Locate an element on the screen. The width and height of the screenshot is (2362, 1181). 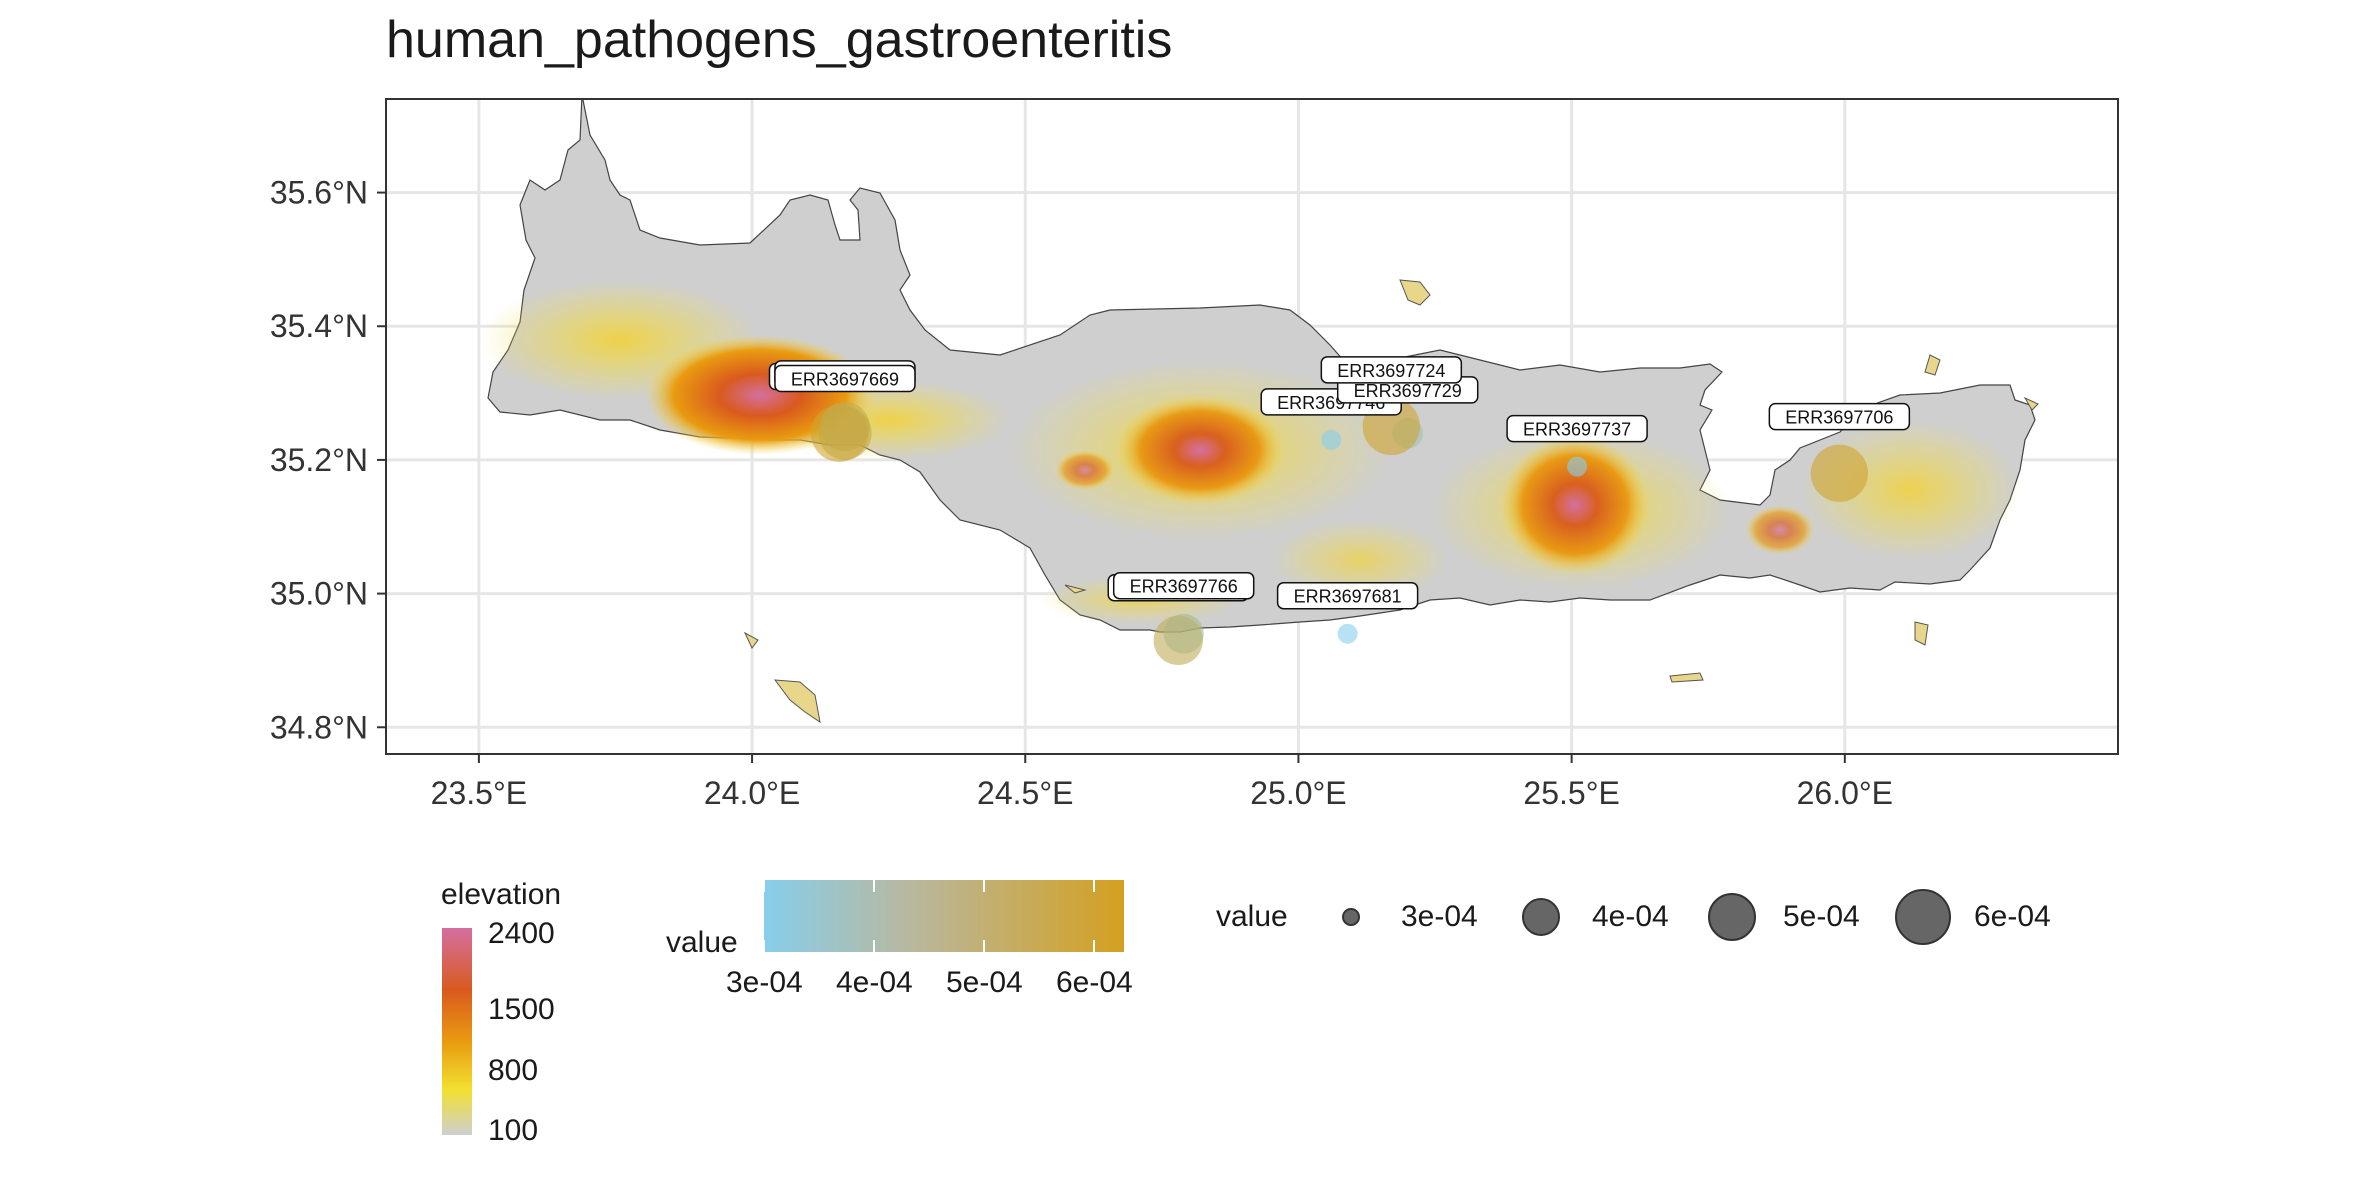
x-tick-label: 24.0°E is located at coordinates (752, 793).